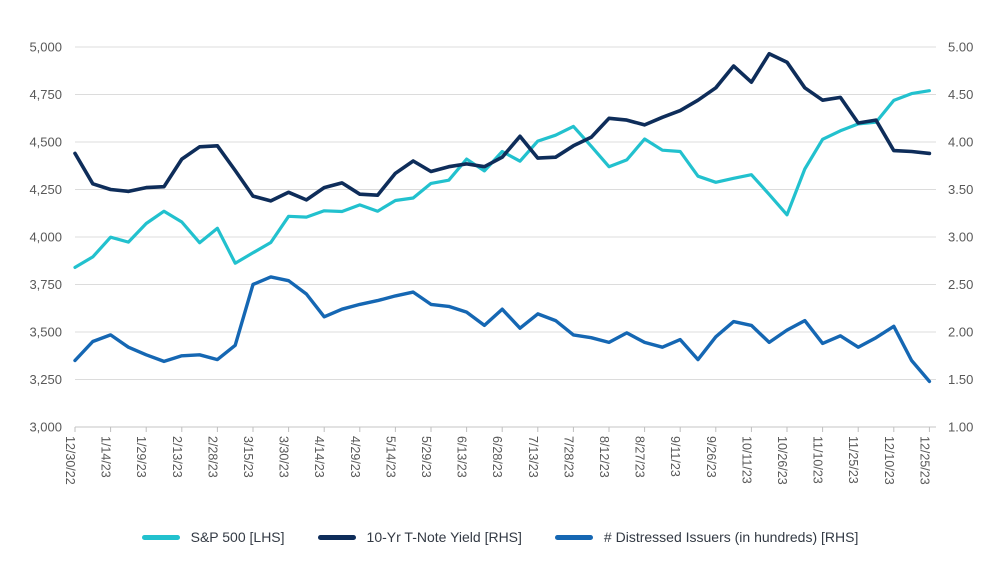  Describe the element at coordinates (533, 457) in the screenshot. I see `x-axis-date-label: 7/13/23` at that location.